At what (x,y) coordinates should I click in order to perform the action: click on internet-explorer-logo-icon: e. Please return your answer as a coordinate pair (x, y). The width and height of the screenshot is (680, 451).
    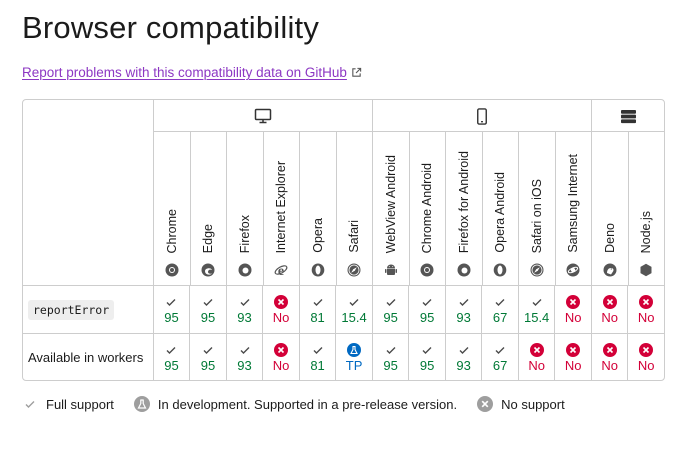
    Looking at the image, I should click on (281, 271).